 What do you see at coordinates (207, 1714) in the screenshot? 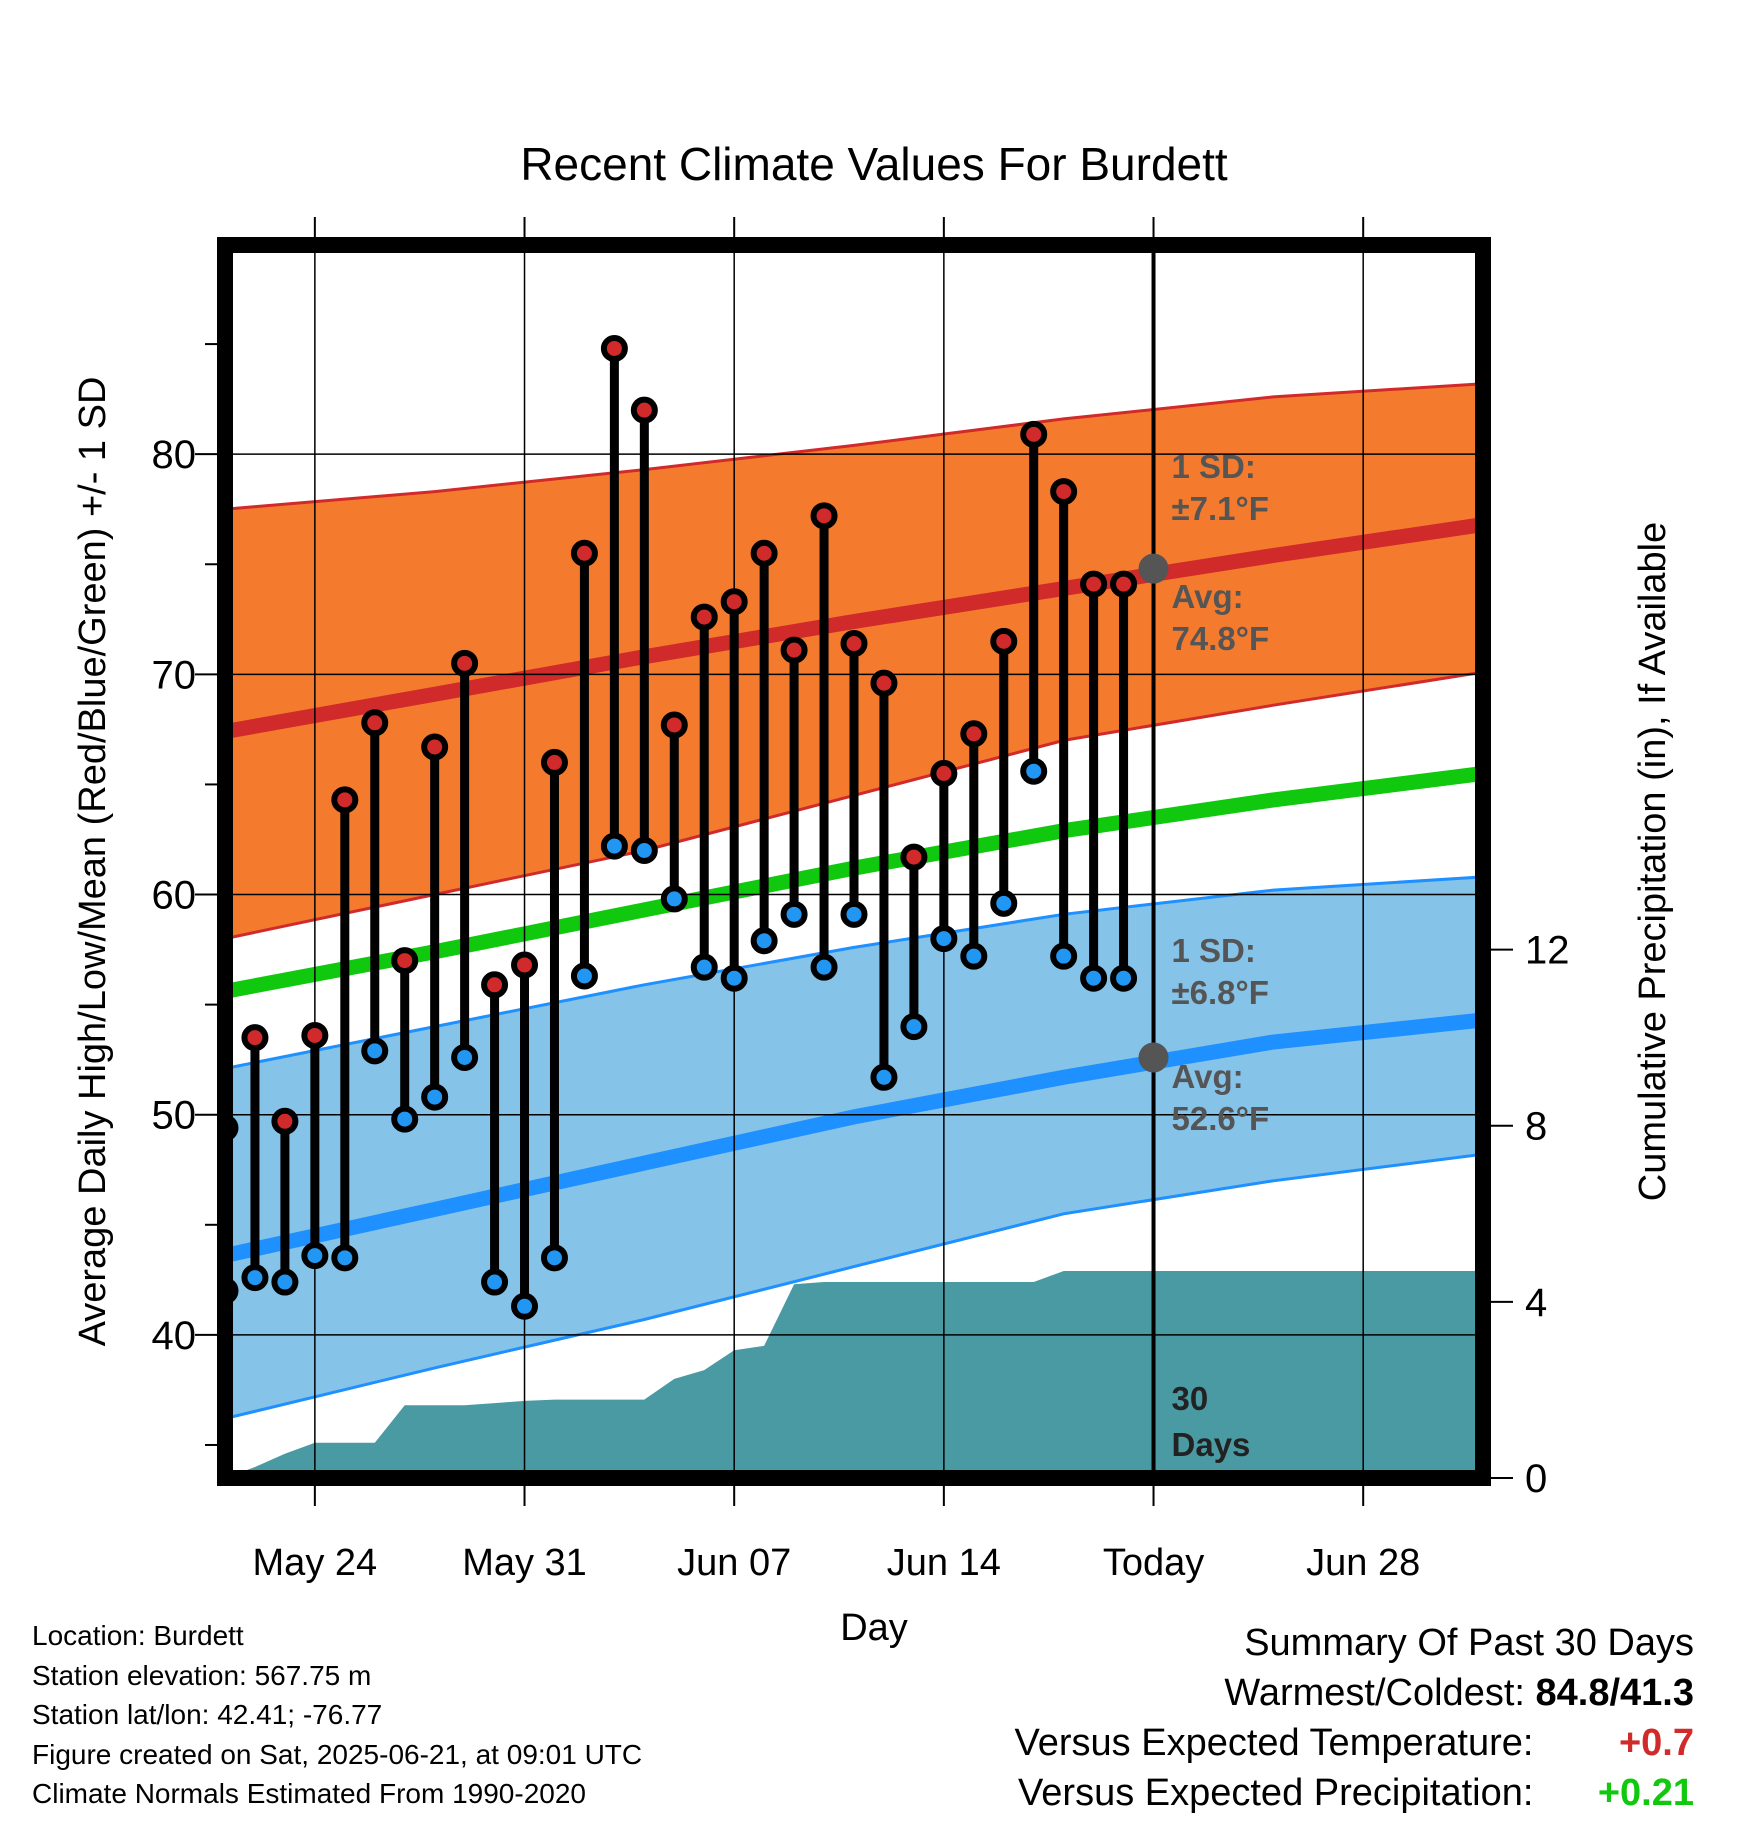
I see `latlon-text: Station lat/lon: 42.41; -76.77` at bounding box center [207, 1714].